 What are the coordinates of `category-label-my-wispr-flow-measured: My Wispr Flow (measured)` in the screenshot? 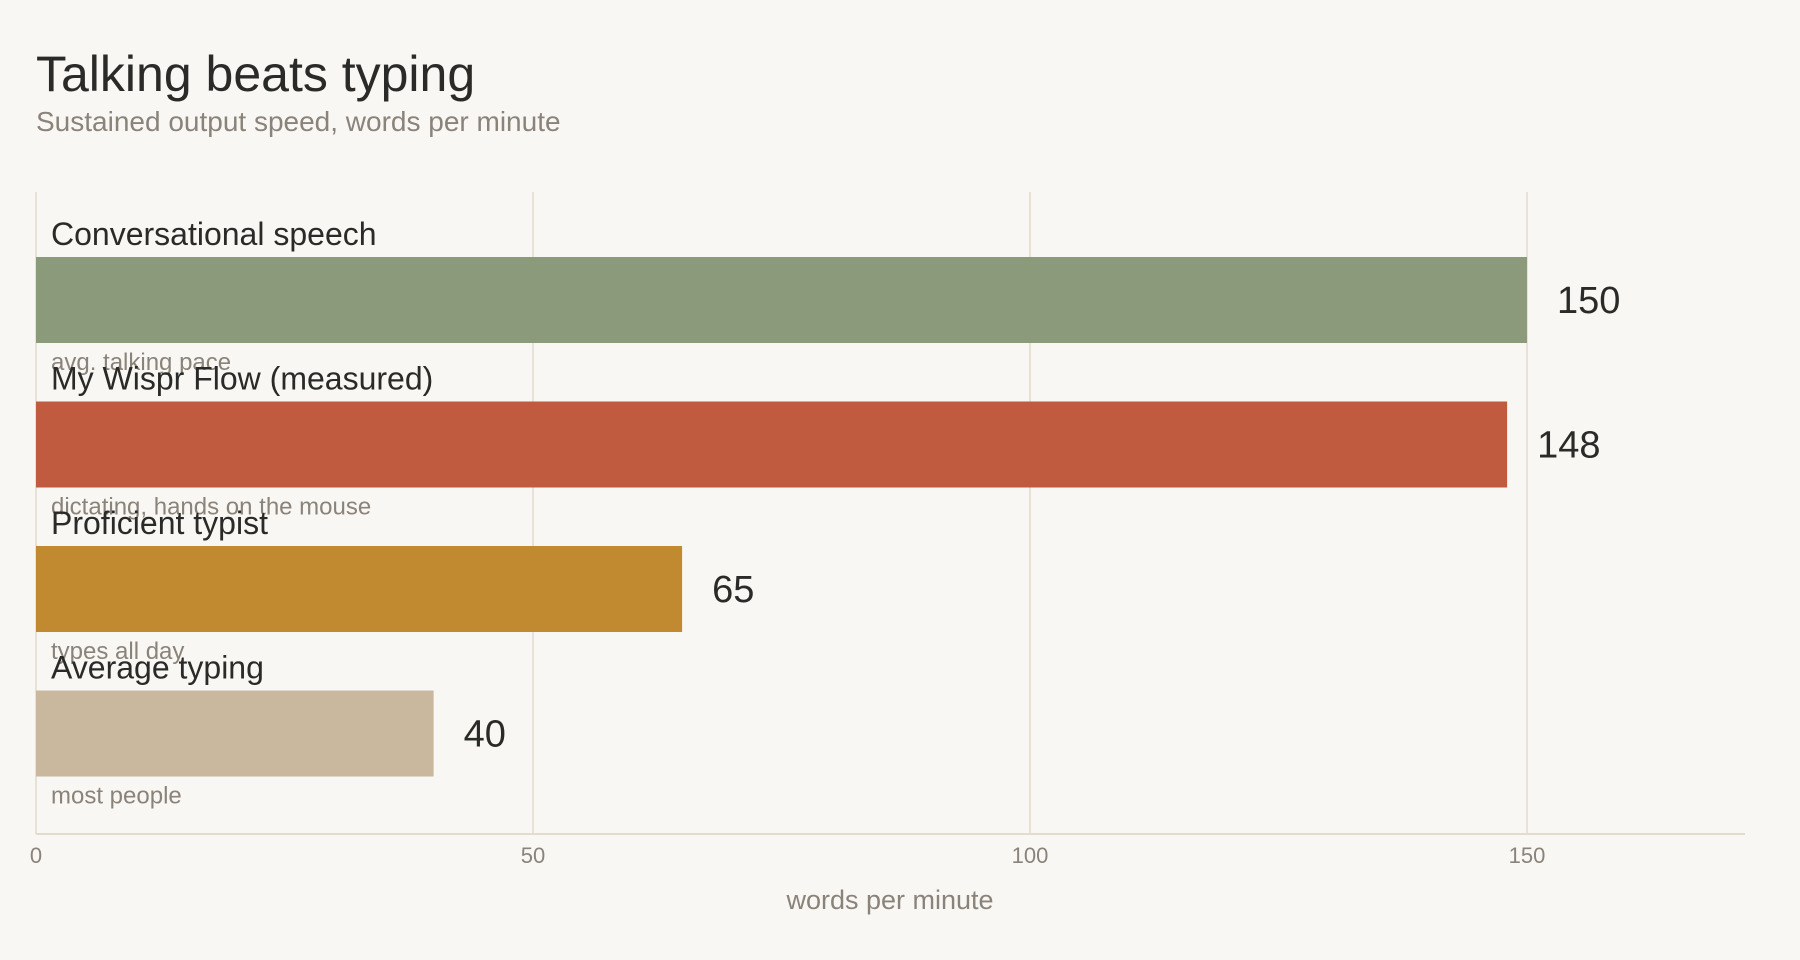 It's located at (242, 379).